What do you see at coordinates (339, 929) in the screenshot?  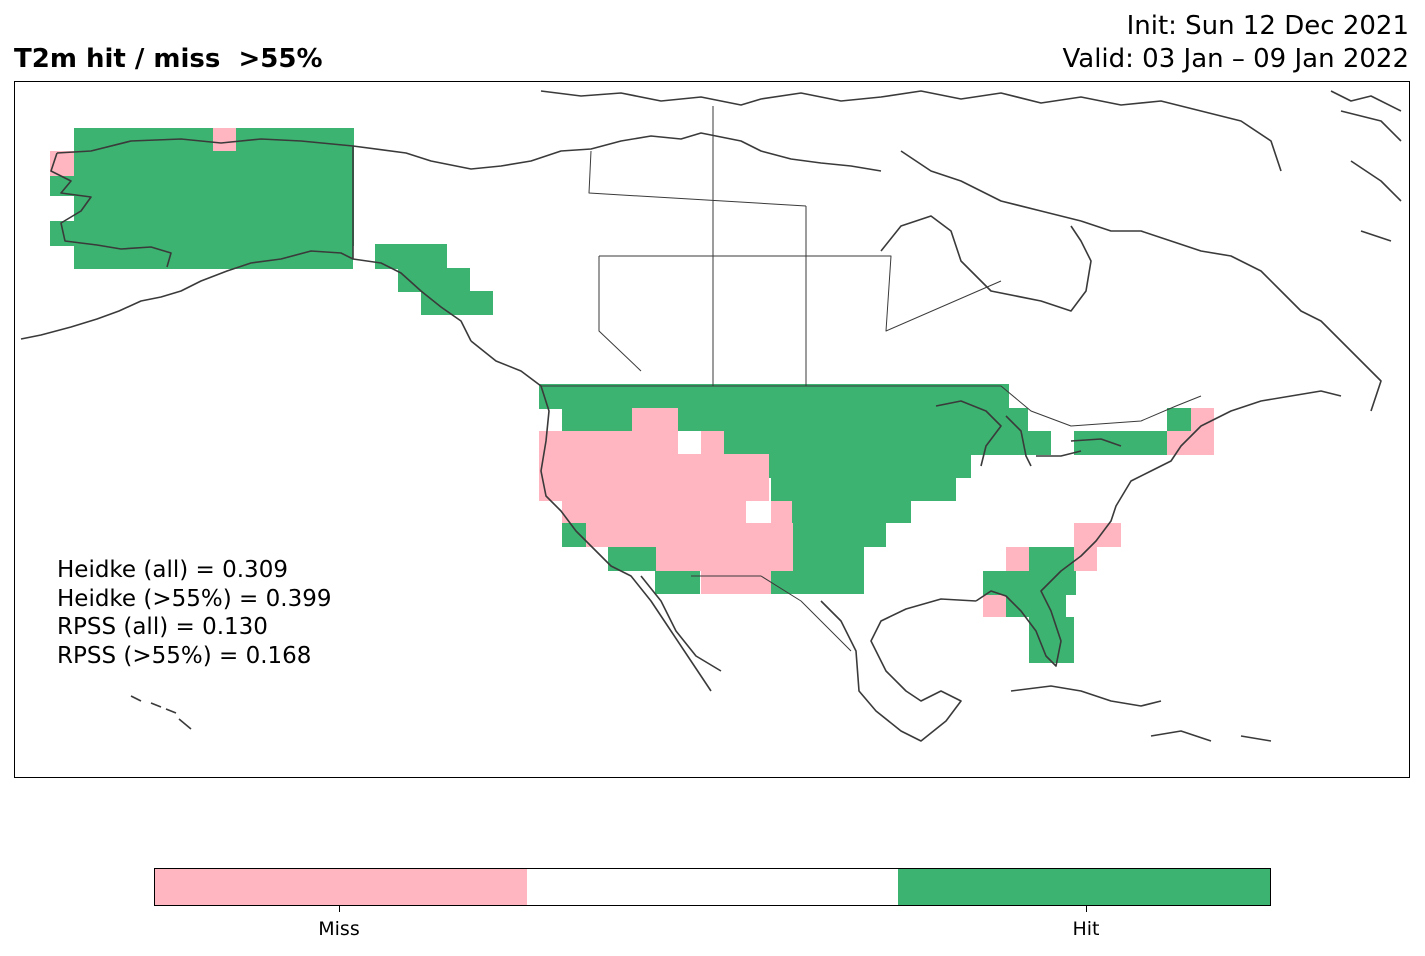 I see `colorbar-label-miss: Miss` at bounding box center [339, 929].